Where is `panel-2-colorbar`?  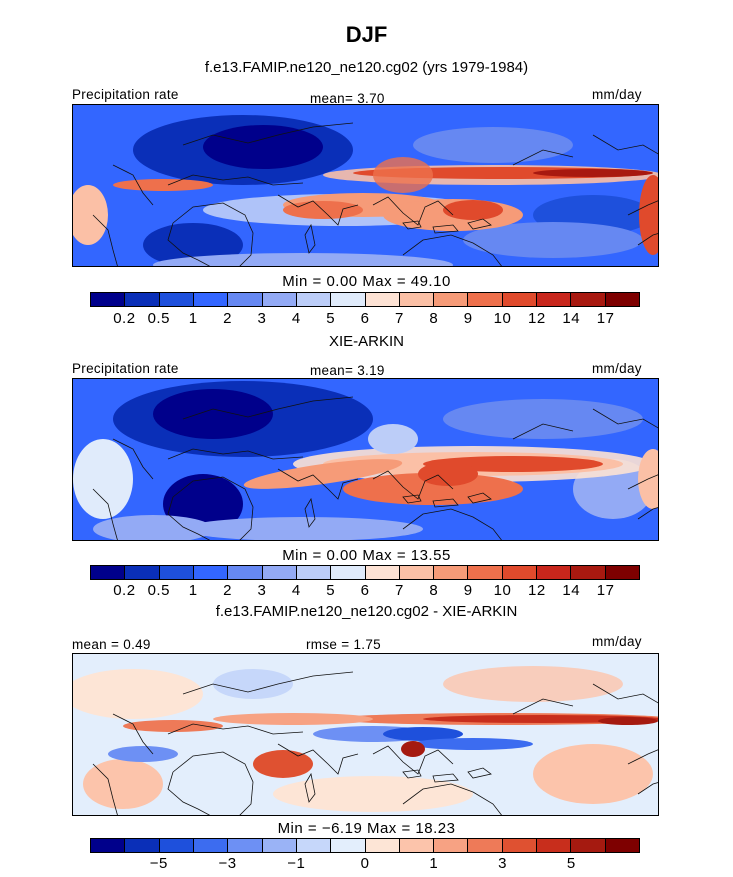 panel-2-colorbar is located at coordinates (365, 572).